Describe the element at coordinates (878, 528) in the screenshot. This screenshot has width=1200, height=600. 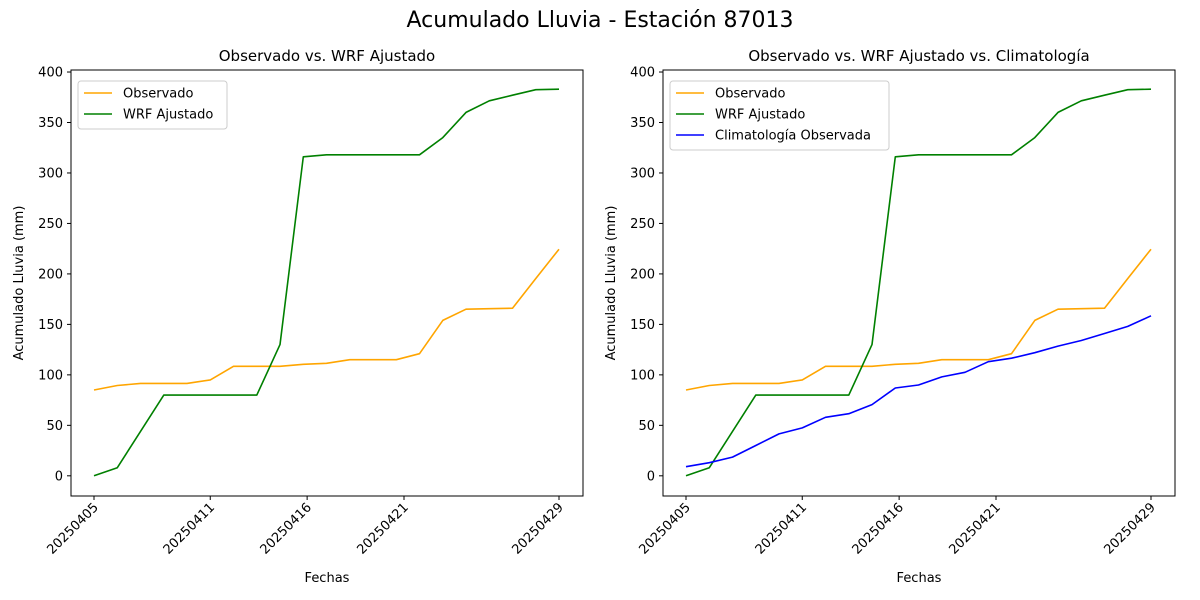
I see `x-tick-label: 20250416` at that location.